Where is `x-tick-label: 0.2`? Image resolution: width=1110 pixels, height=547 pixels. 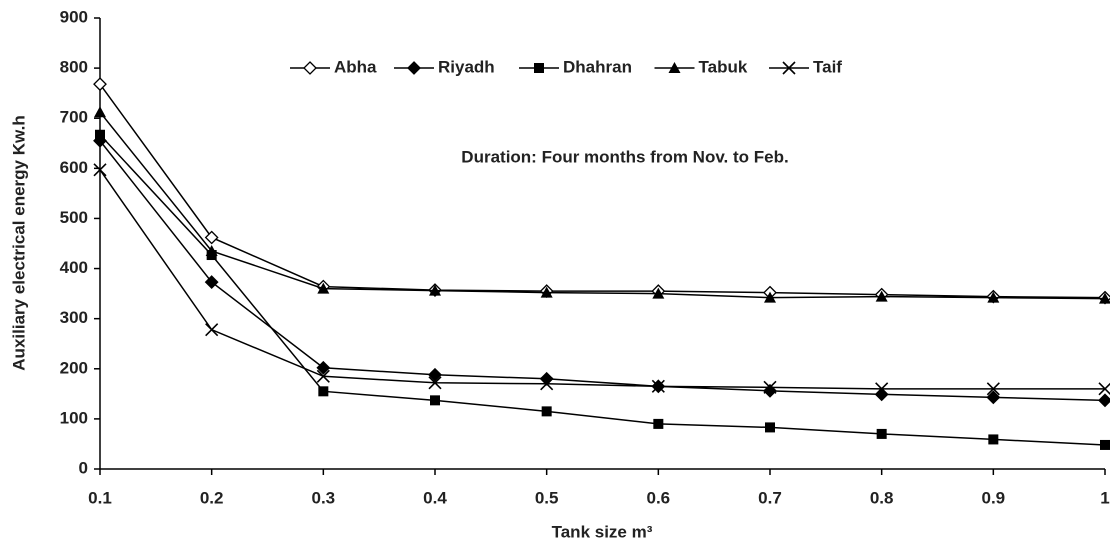 x-tick-label: 0.2 is located at coordinates (212, 497).